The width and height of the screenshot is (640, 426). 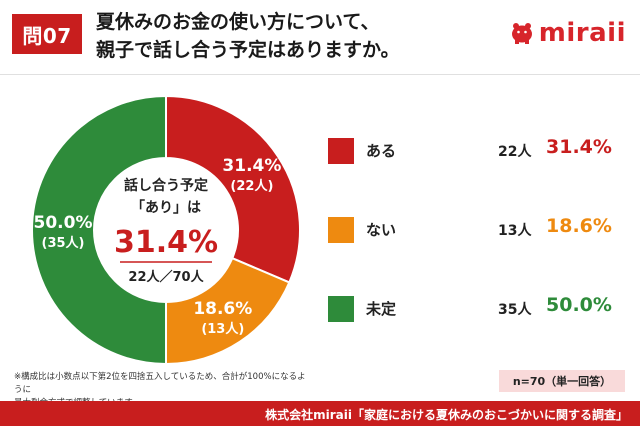 What do you see at coordinates (446, 415) in the screenshot?
I see `footer-source: 株式会社miraii「家庭における夏休みのおこづかいに関する調査」` at bounding box center [446, 415].